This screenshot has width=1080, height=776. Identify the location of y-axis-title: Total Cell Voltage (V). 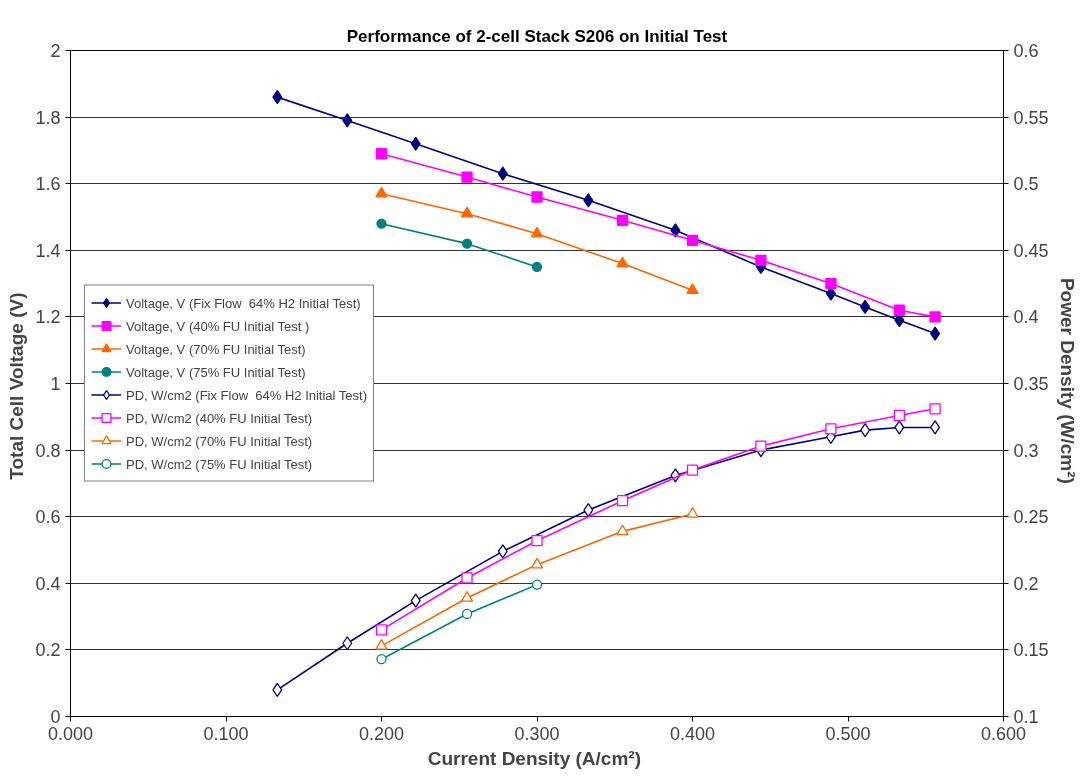
(17, 386).